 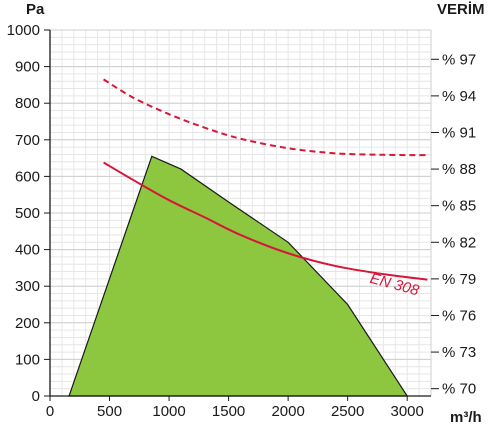 What do you see at coordinates (27, 213) in the screenshot?
I see `y-tick-label: 500` at bounding box center [27, 213].